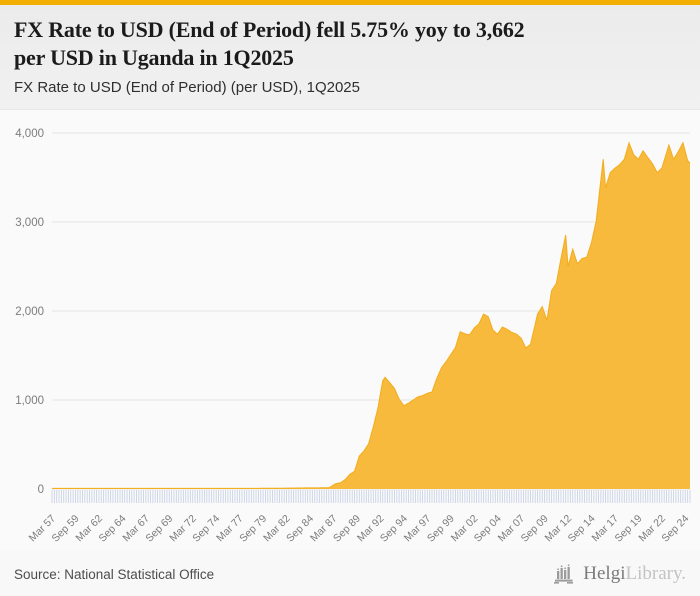  What do you see at coordinates (675, 529) in the screenshot?
I see `x-tick-label: Sep 24` at bounding box center [675, 529].